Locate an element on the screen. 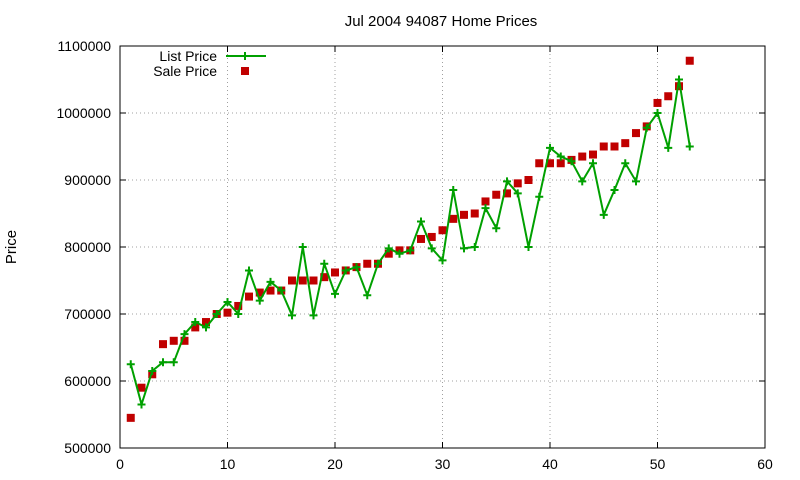  y-tick-label: 600000 is located at coordinates (87, 381).